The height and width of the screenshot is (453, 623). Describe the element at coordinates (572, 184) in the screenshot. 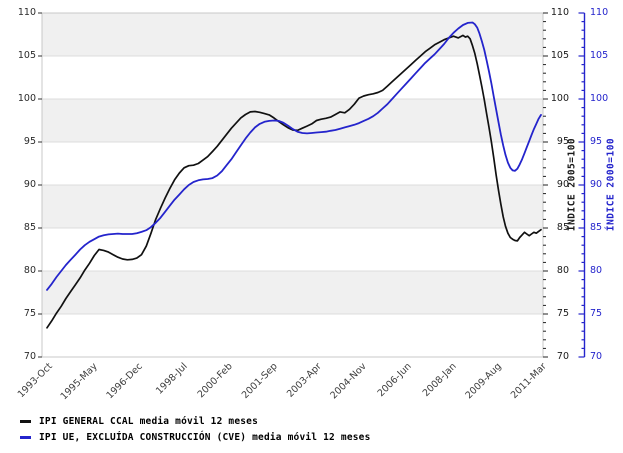

I see `right-axis-title-indice-2005: ÍNDICE 2005=100` at that location.